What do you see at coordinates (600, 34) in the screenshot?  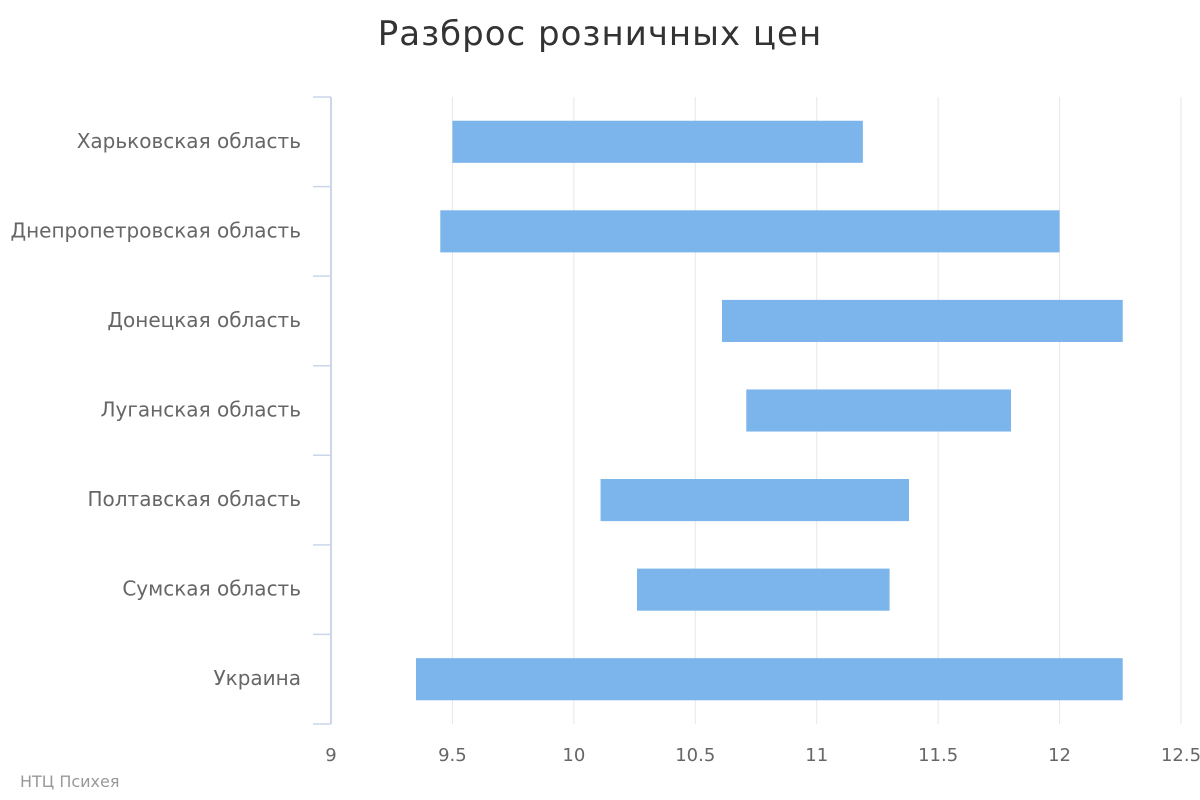 I see `chart-title: Разброс розничных цен` at bounding box center [600, 34].